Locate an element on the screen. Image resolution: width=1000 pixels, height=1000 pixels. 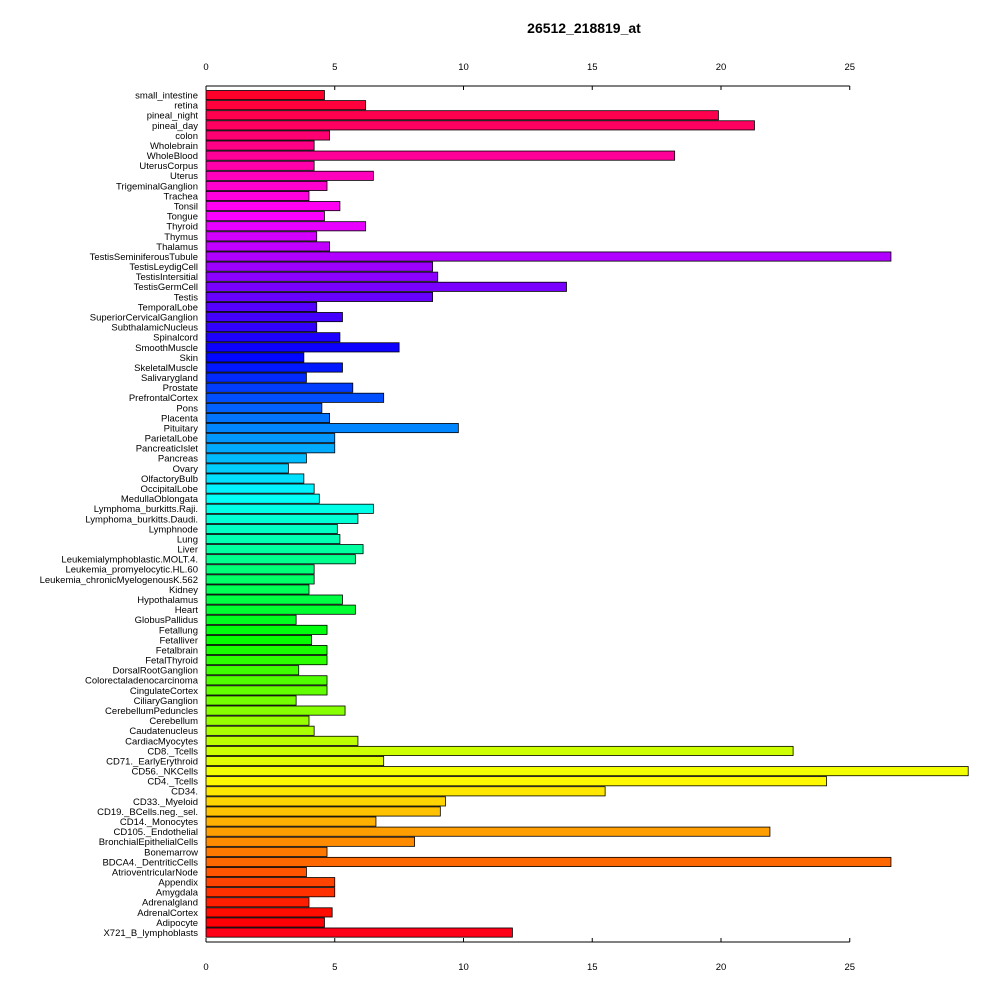
bottom-tick-label: 10 is located at coordinates (463, 967).